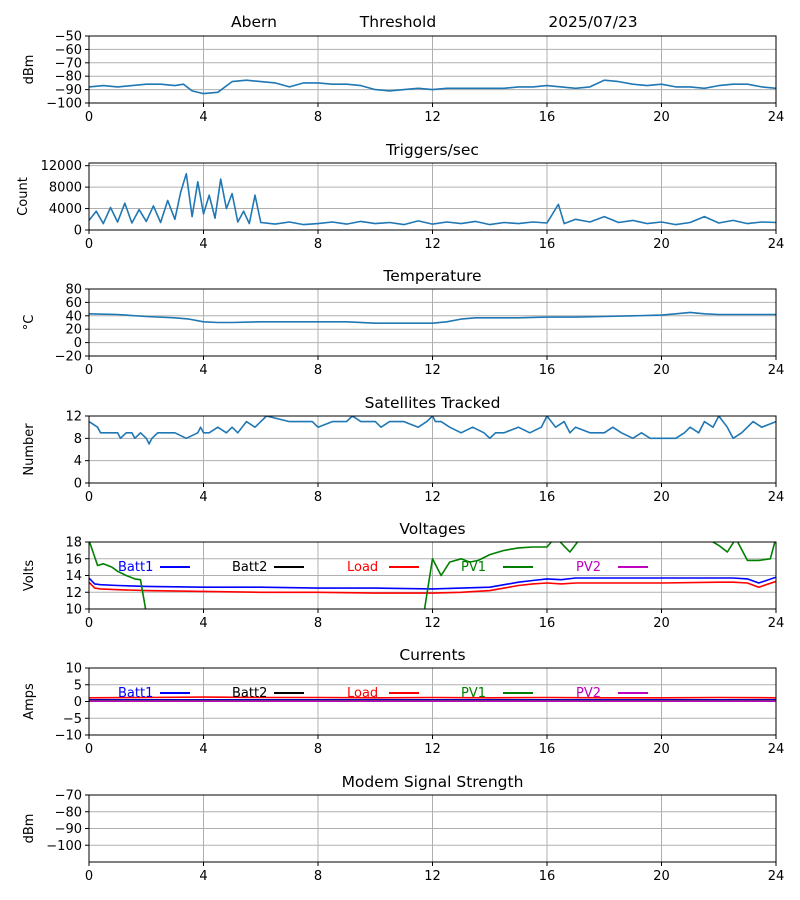 This screenshot has width=800, height=900. I want to click on y-axis-label: Count, so click(23, 196).